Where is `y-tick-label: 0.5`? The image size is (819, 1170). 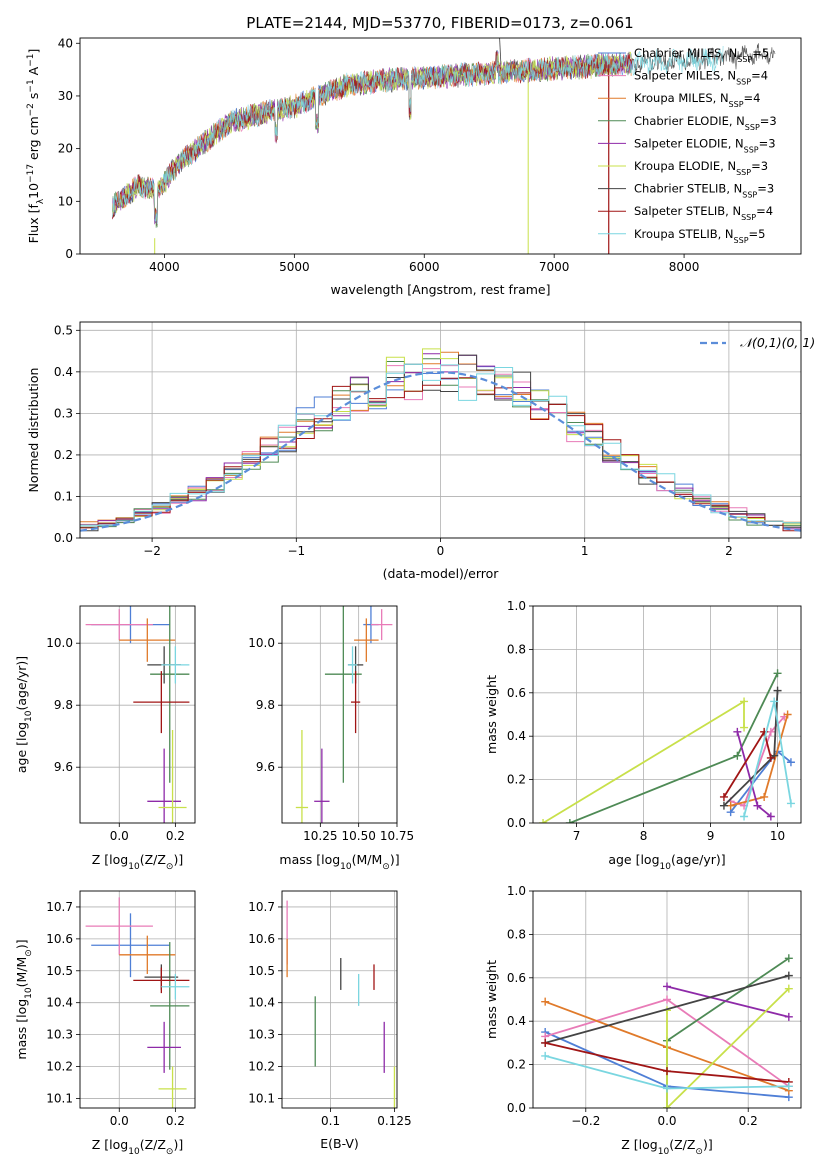
y-tick-label: 0.5 is located at coordinates (63, 330).